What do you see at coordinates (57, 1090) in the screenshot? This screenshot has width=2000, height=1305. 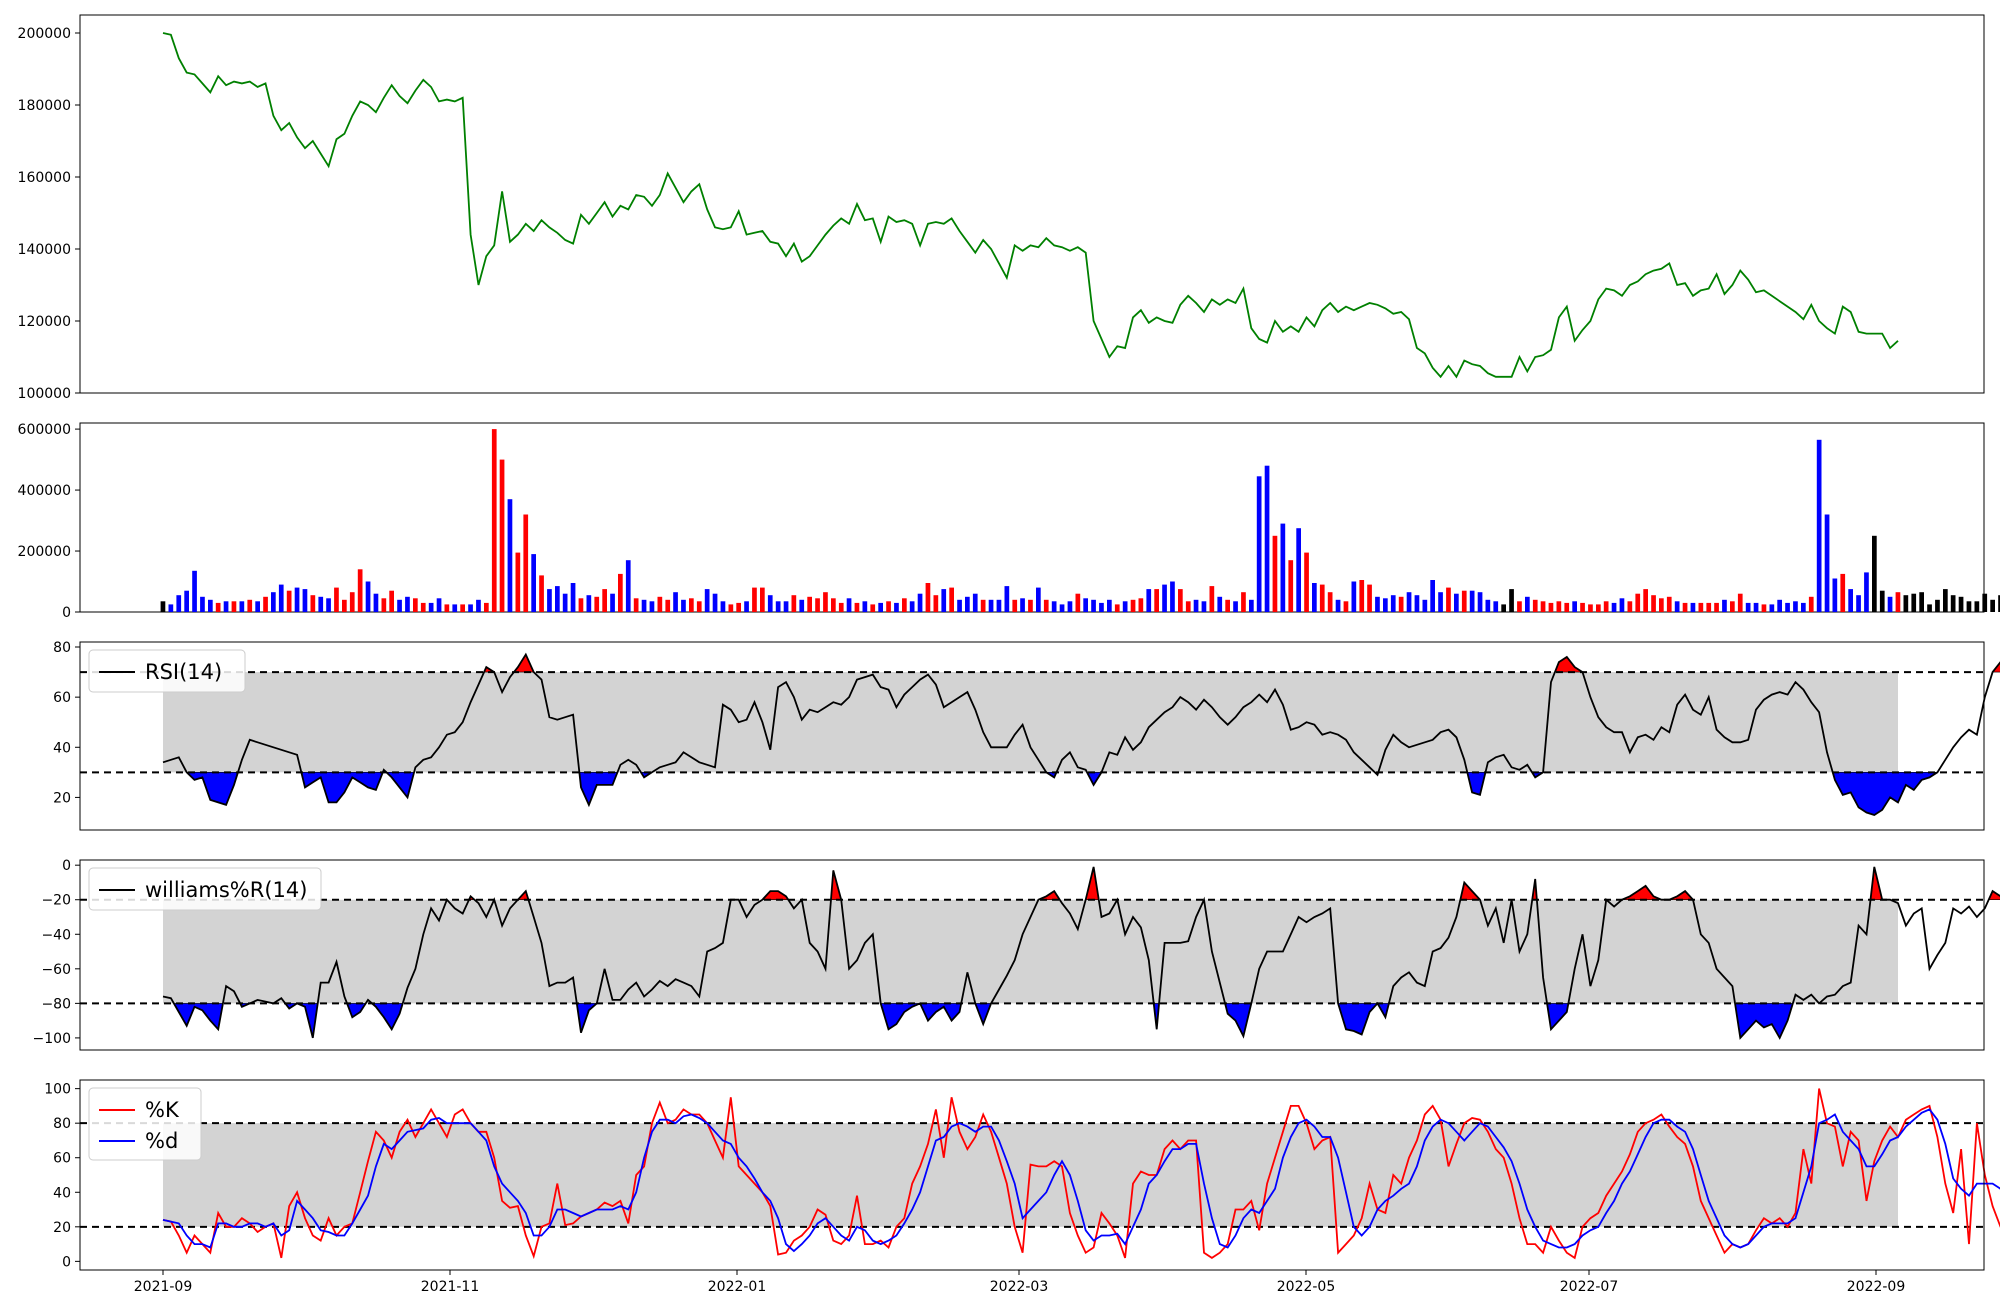 I see `y-tick-label: 100` at bounding box center [57, 1090].